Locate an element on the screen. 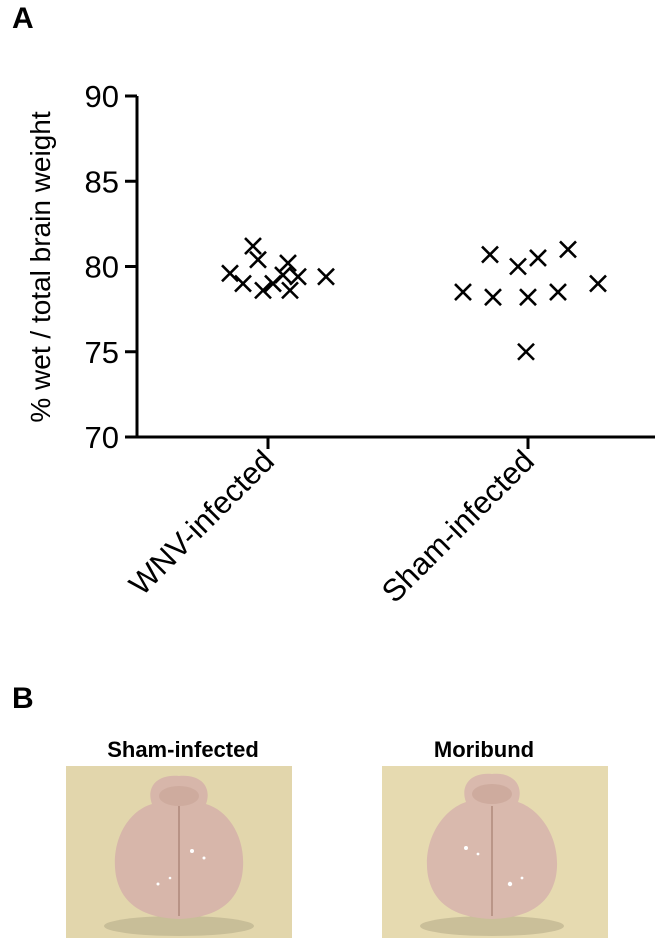 This screenshot has height=945, width=665. y-tick-label: 80 is located at coordinates (102, 267).